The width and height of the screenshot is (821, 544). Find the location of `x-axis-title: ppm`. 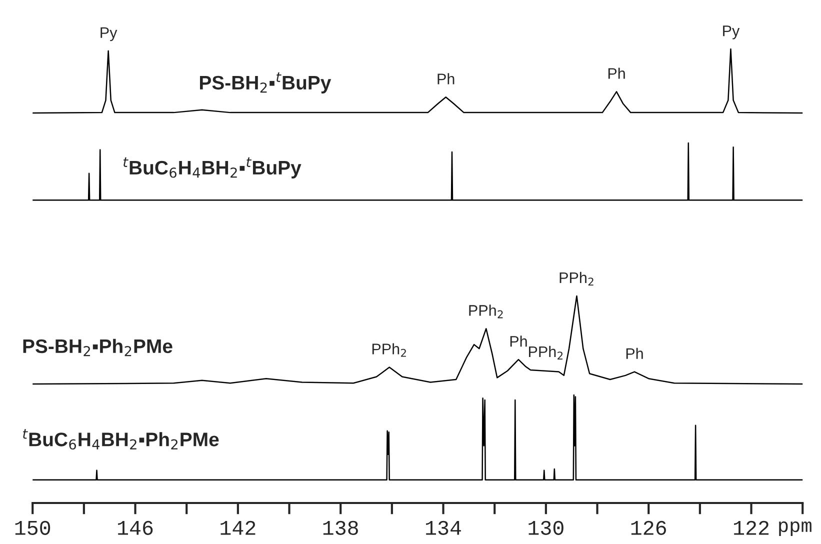

x-axis-title: ppm is located at coordinates (795, 528).